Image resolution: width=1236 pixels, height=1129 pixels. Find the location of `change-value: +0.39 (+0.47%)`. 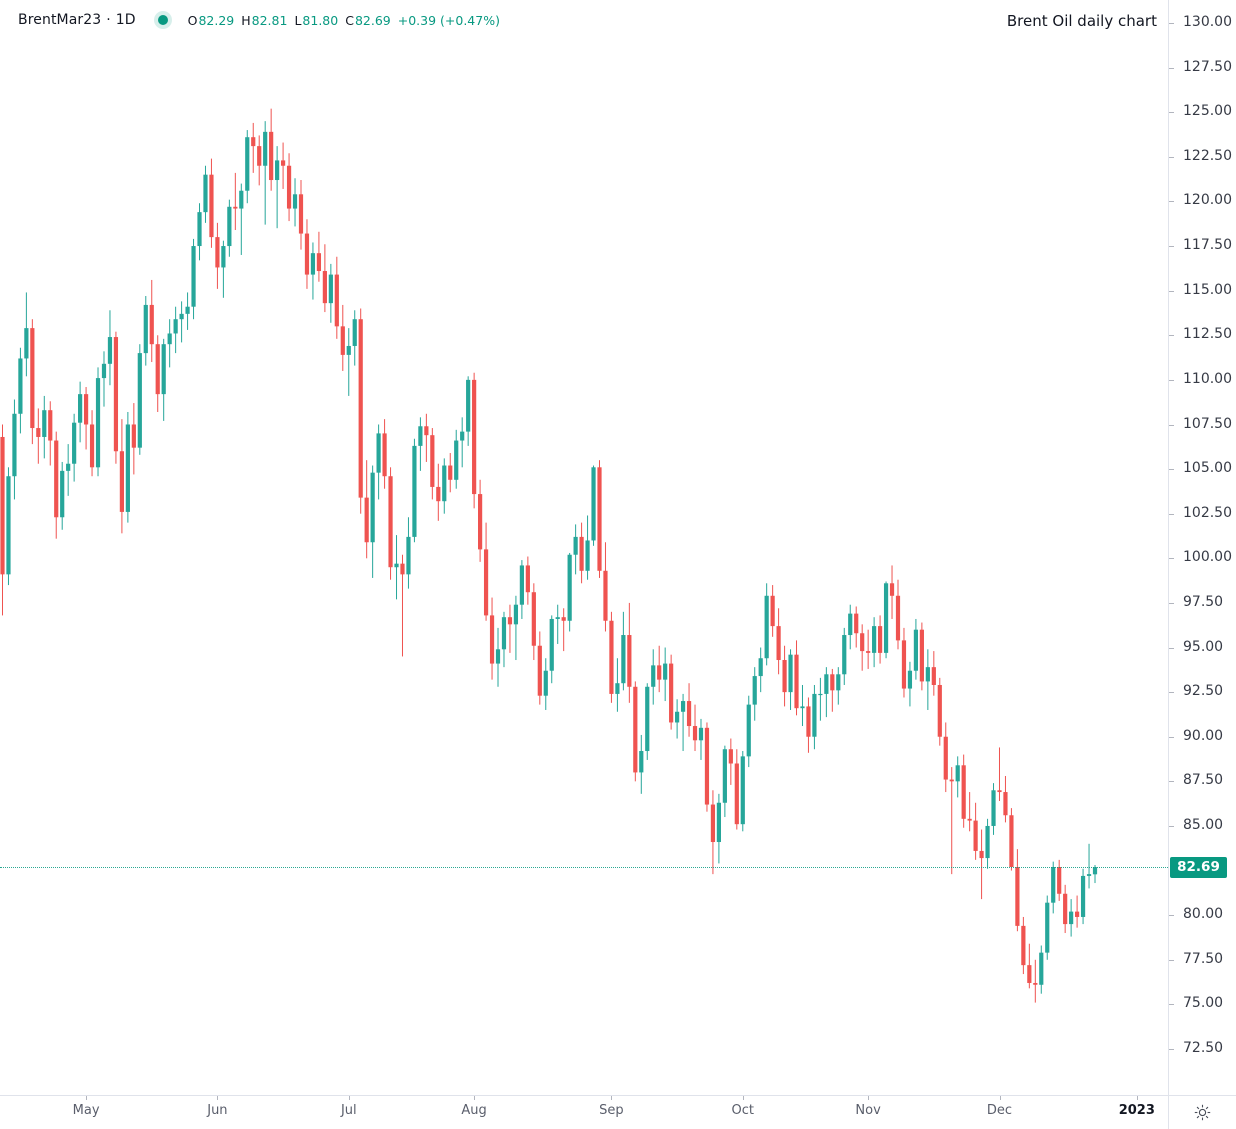

change-value: +0.39 (+0.47%) is located at coordinates (448, 20).